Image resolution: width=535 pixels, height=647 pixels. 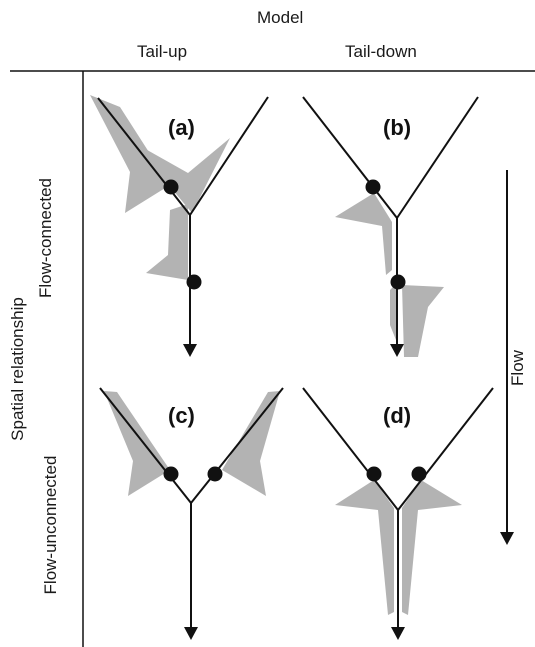 I want to click on weight-shade-c-right, so click(x=251, y=443).